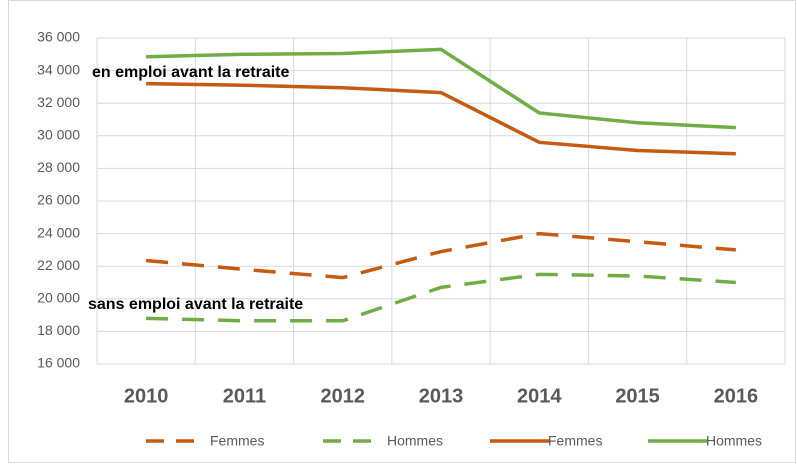  What do you see at coordinates (441, 396) in the screenshot?
I see `x-tick-label: 2013` at bounding box center [441, 396].